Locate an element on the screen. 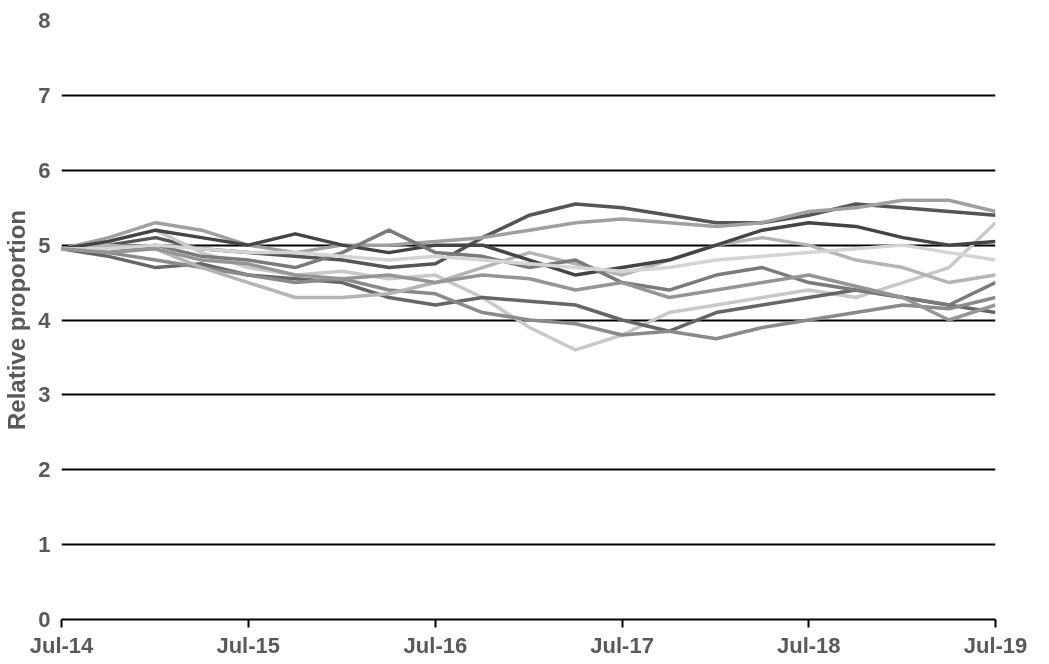  y-tick-label: 3 is located at coordinates (44, 395).